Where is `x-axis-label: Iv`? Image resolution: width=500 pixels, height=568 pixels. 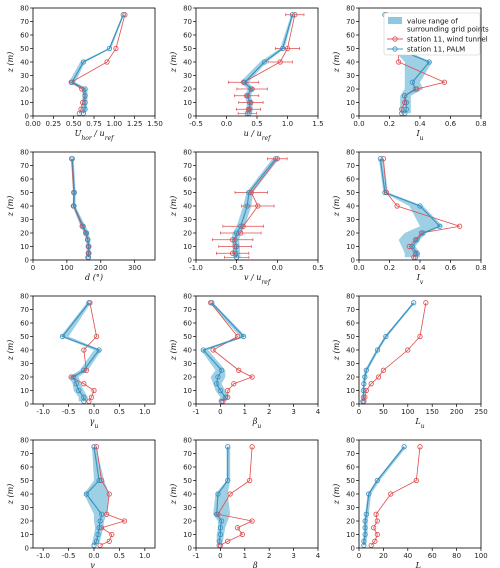
x-axis-label: Iv is located at coordinates (420, 279).